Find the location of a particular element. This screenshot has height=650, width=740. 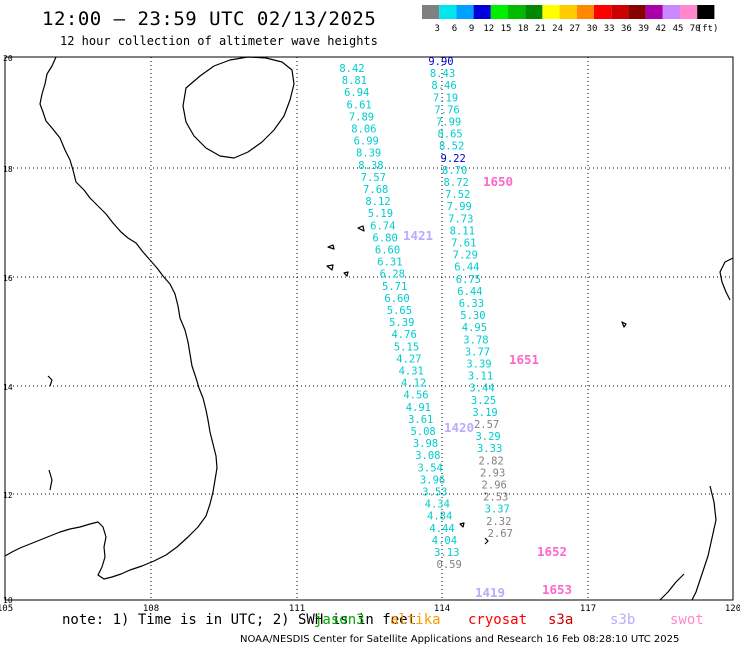

track-time-label: 1420 is located at coordinates (459, 427).